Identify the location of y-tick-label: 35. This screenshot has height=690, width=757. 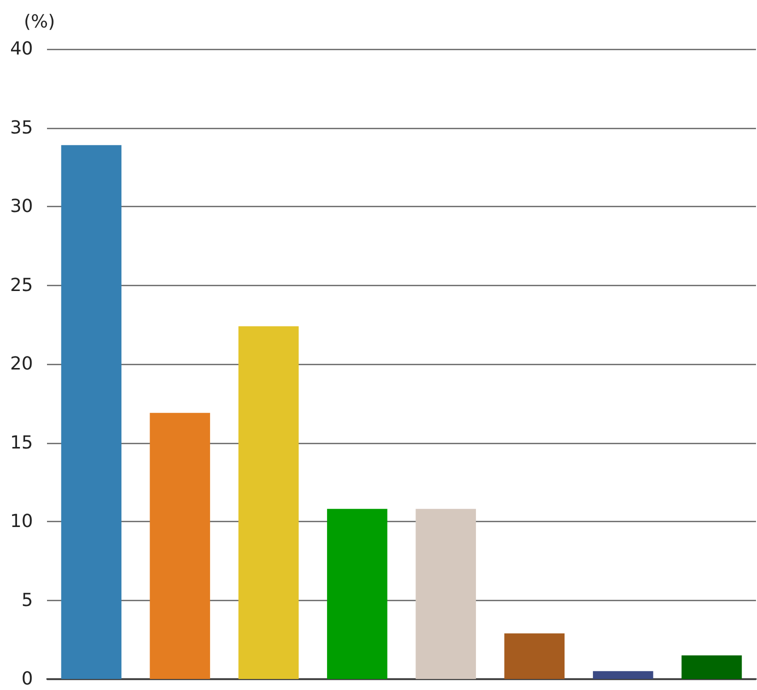
(21, 127).